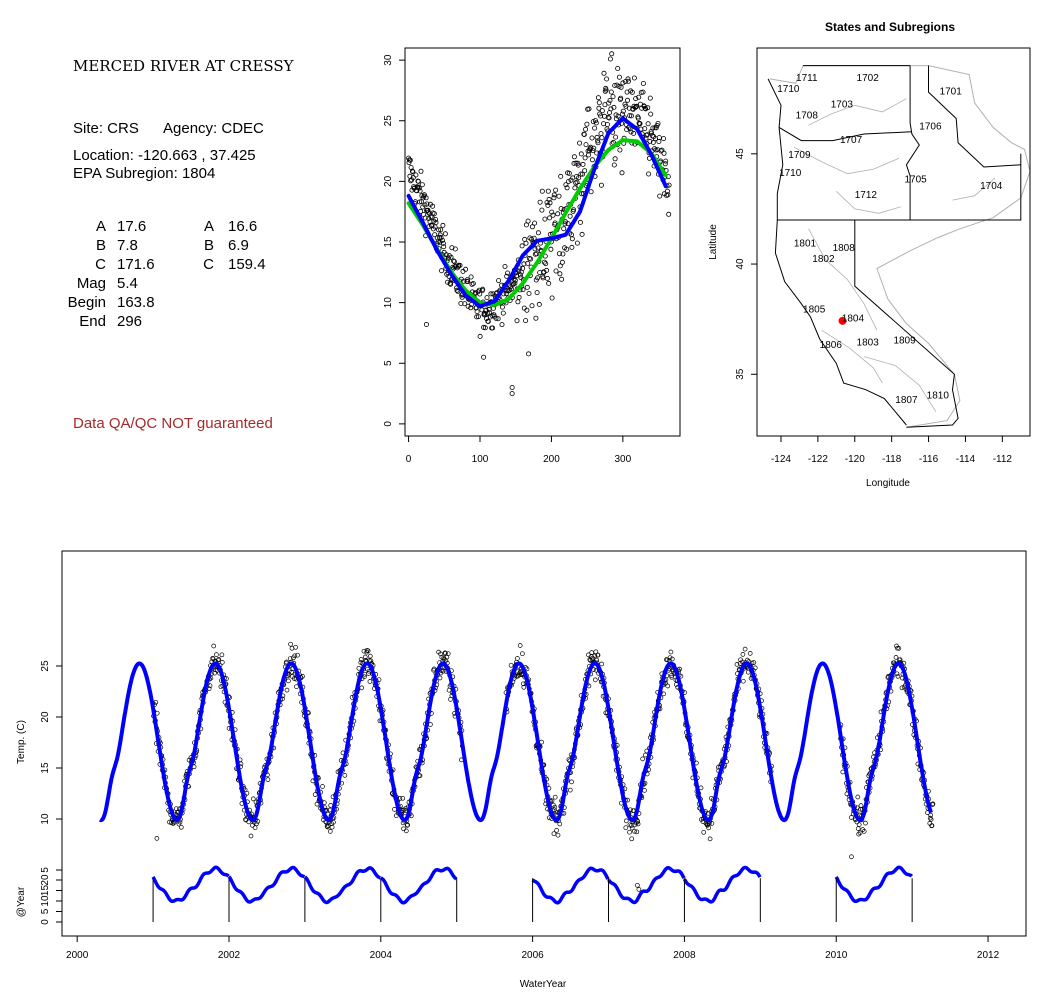 The image size is (1038, 1001). Describe the element at coordinates (543, 984) in the screenshot. I see `timeseries-x-axis-label: WaterYear` at that location.